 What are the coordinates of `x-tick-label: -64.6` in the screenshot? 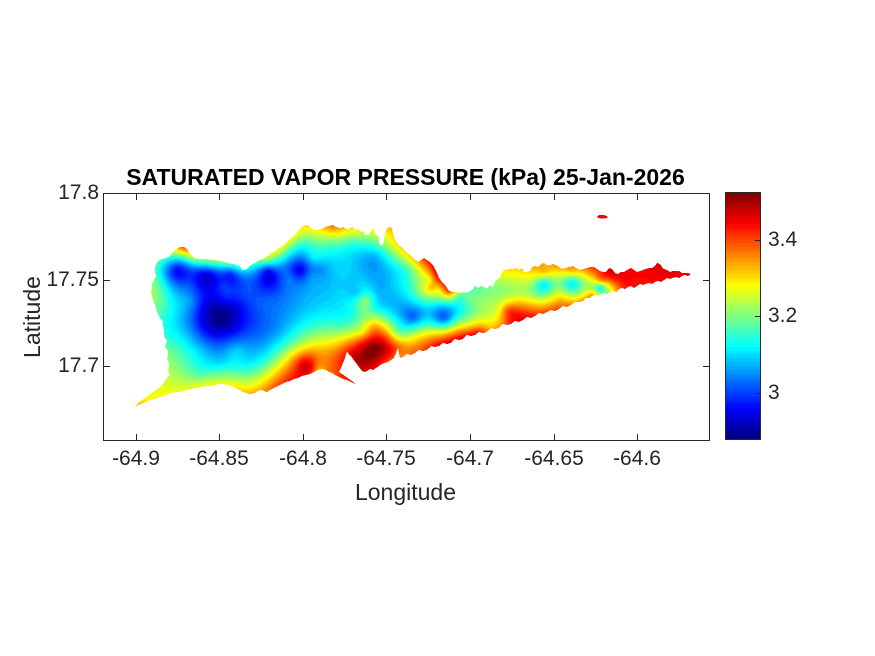 It's located at (637, 458).